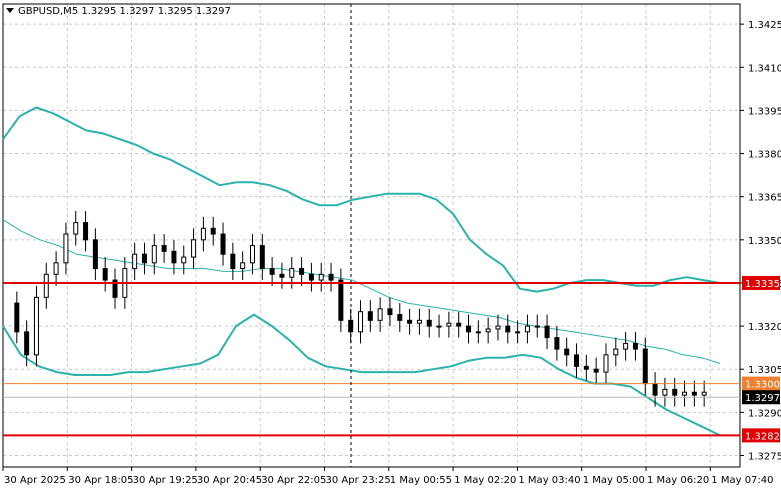 This screenshot has width=781, height=489. Describe the element at coordinates (764, 68) in the screenshot. I see `y-tick-label: 1.3410` at that location.